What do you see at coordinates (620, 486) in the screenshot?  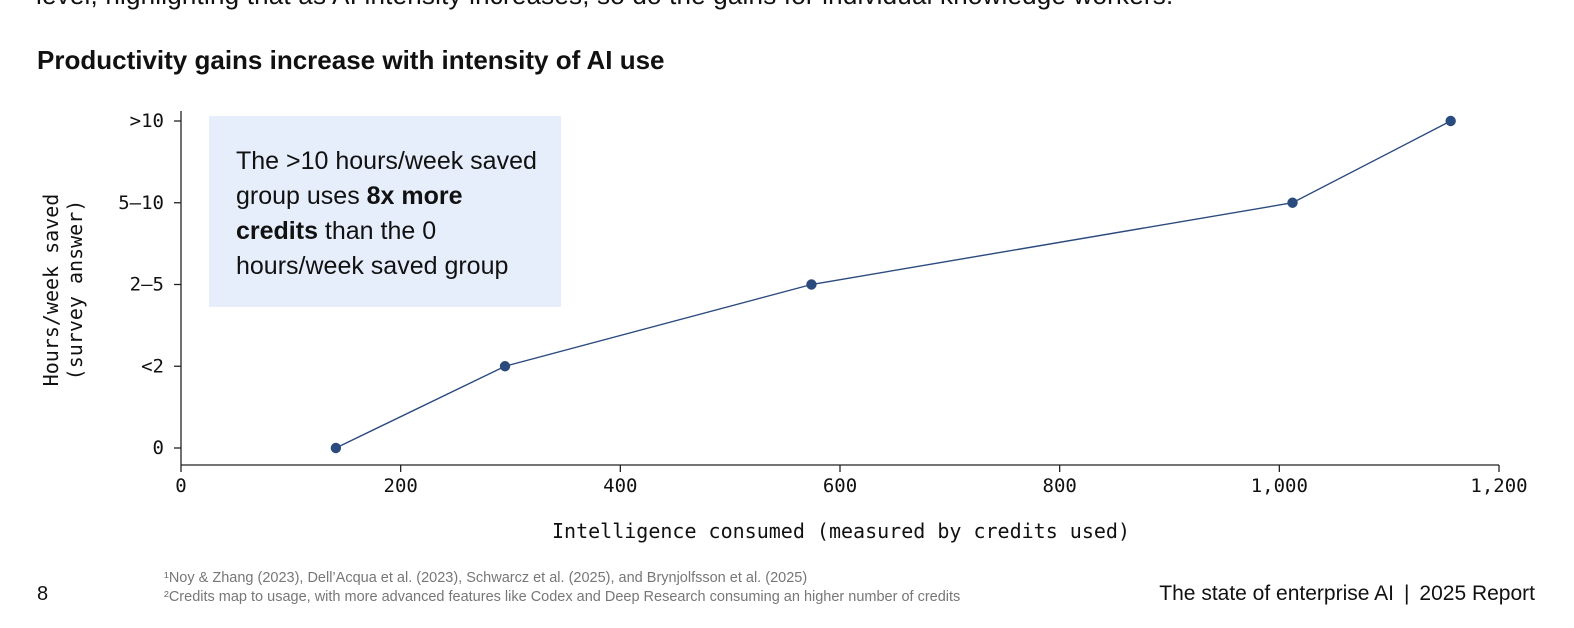 I see `x-tick-label: 400` at bounding box center [620, 486].